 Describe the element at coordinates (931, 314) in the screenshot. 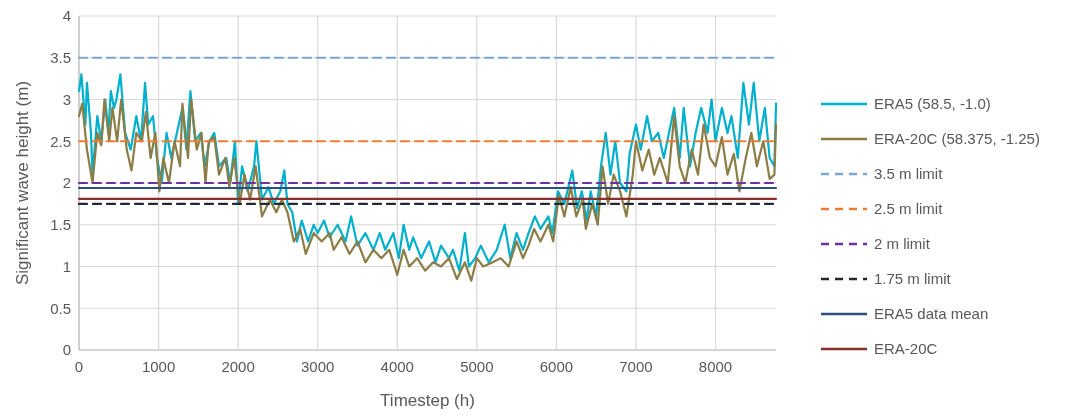

I see `legend-label: ERA5 data mean` at that location.